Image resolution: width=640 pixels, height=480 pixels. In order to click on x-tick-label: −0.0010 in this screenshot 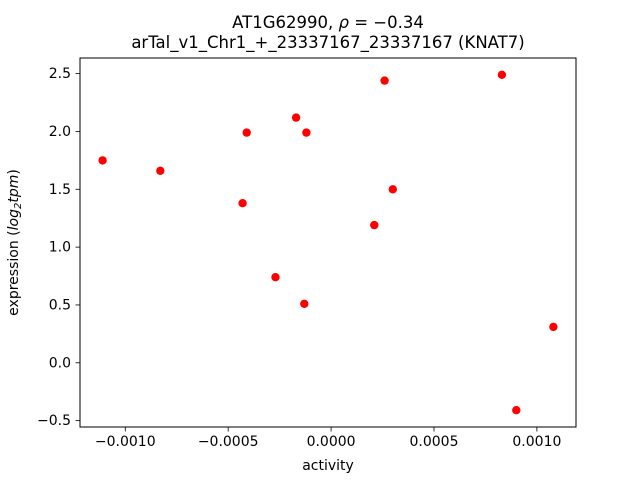, I will do `click(125, 442)`.